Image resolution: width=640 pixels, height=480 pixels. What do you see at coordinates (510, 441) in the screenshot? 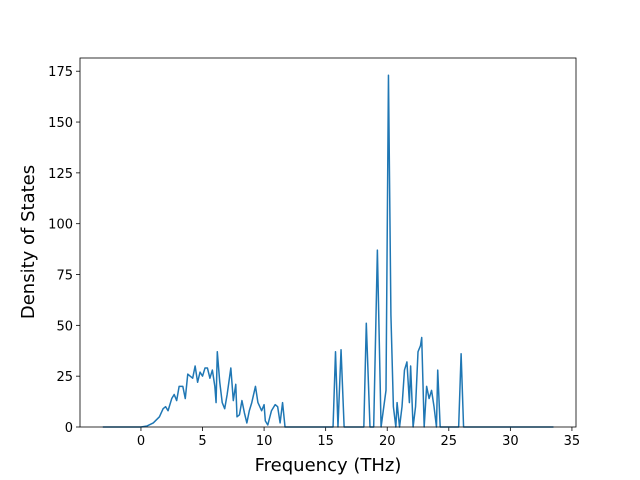
I see `x-tick-label: 30` at bounding box center [510, 441].